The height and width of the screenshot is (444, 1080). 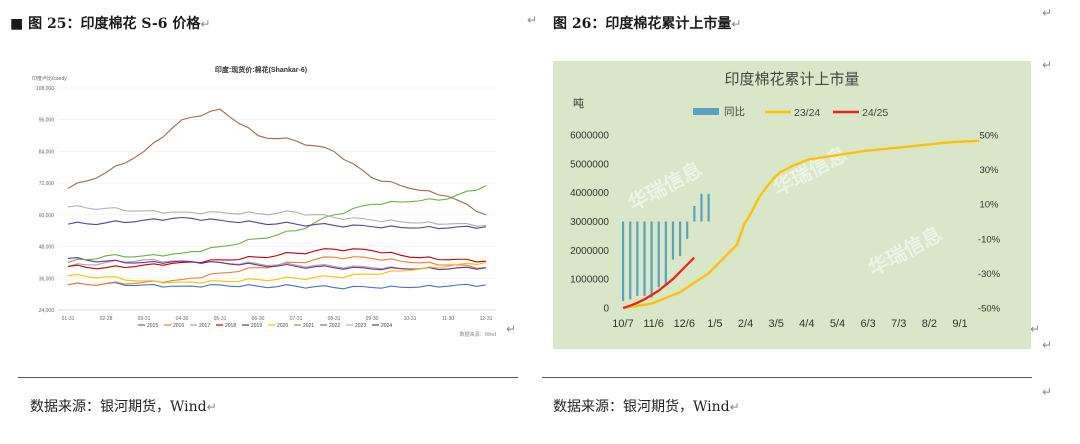 What do you see at coordinates (47, 248) in the screenshot?
I see `y-tick-label: 48,000` at bounding box center [47, 248].